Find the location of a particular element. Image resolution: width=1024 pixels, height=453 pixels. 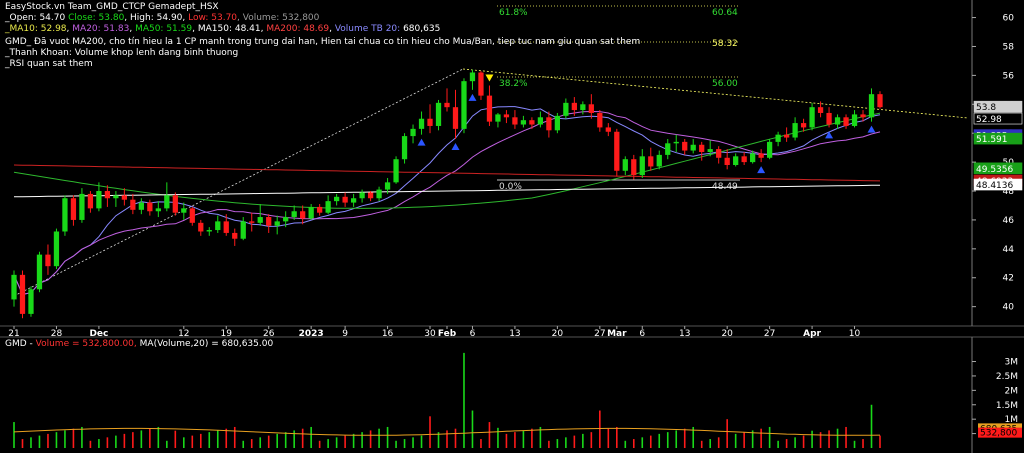

chart-title: EasyStock.vn Team_GMD_CTCP Gemadept_HSX is located at coordinates (112, 7).